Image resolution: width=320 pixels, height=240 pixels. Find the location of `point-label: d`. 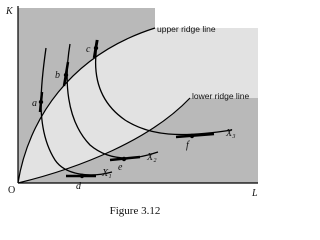

point-label: d is located at coordinates (79, 186).